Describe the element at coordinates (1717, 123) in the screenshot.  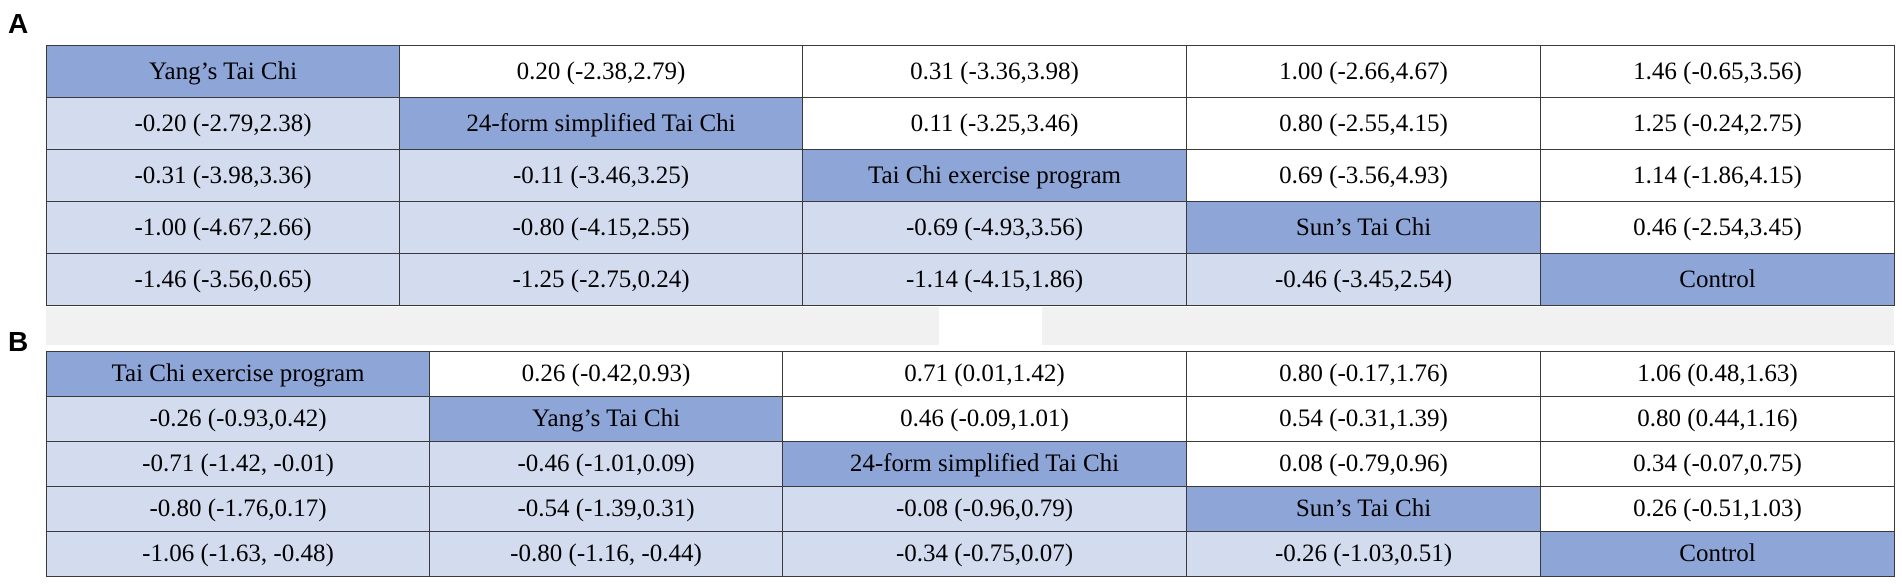
I see `comparison-cell: 1.25 (-0.24,2.75)` at that location.